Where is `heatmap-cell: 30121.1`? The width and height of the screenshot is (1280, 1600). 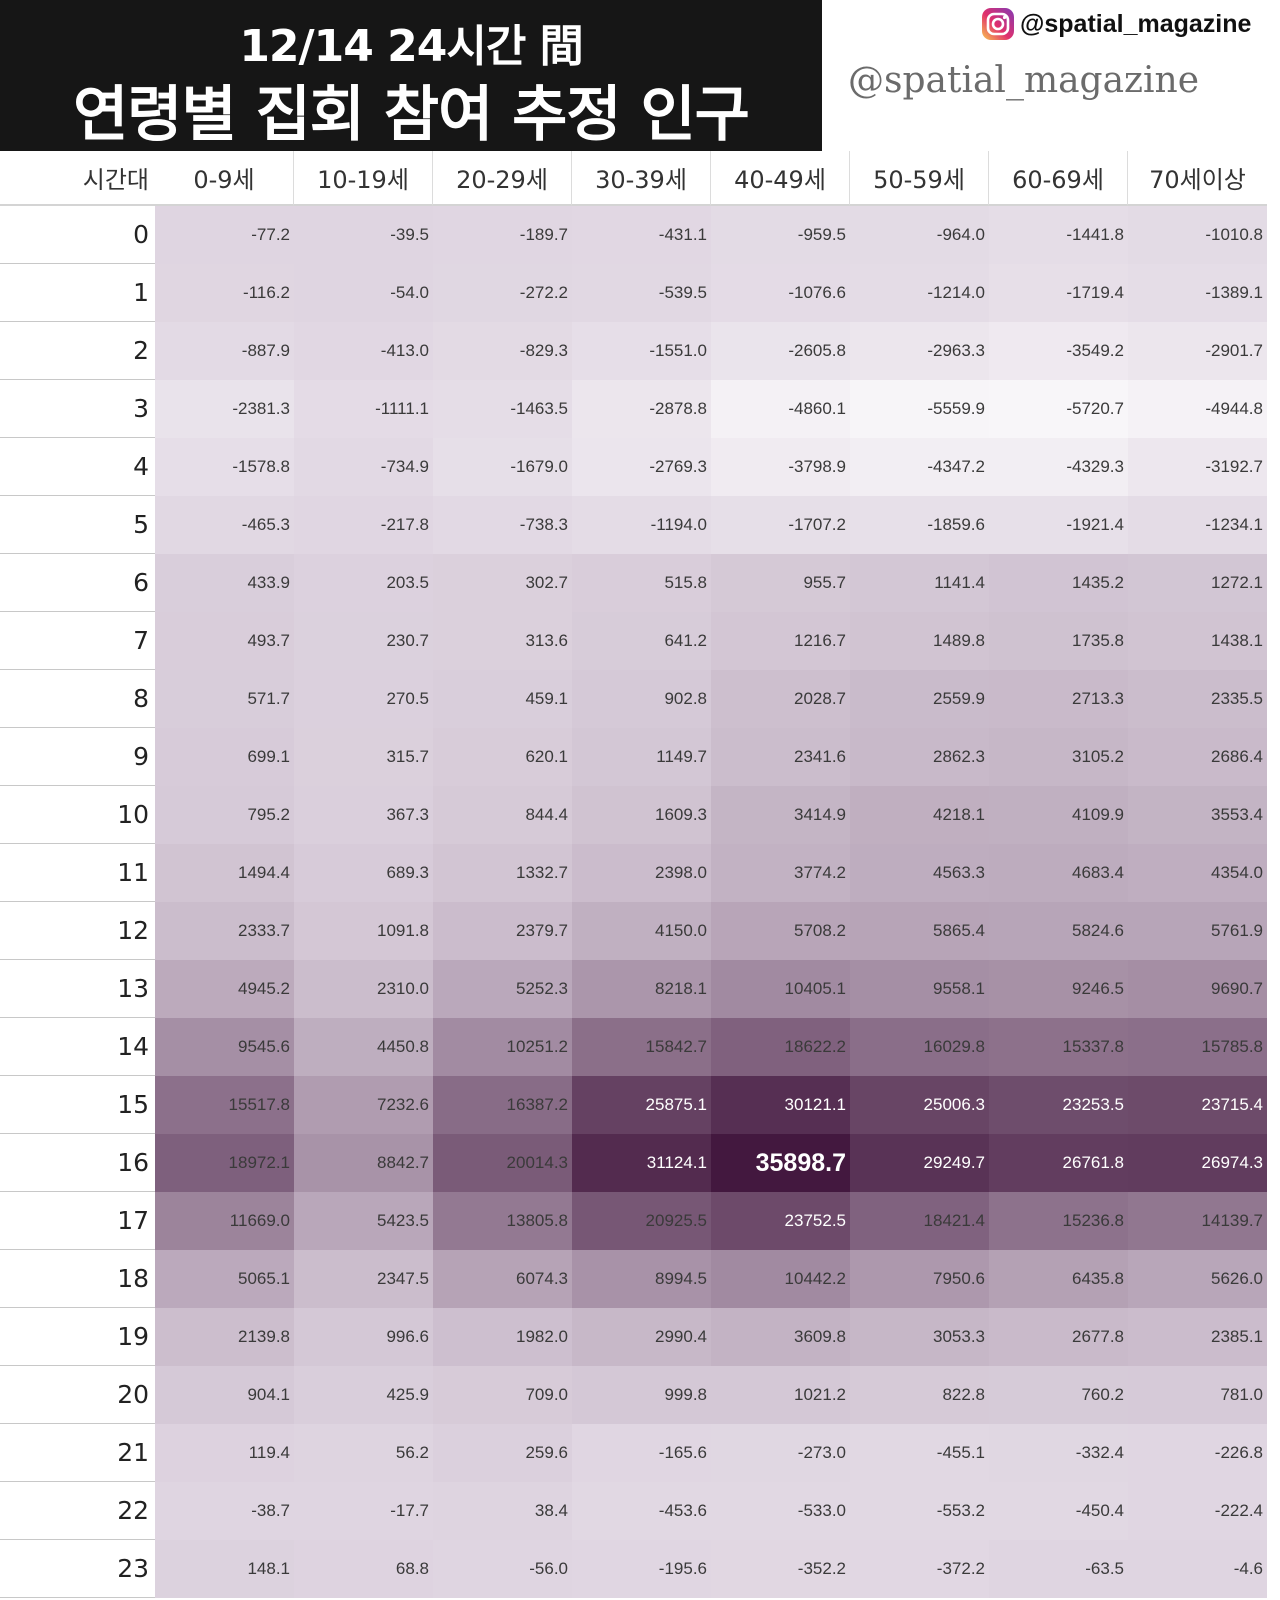
heatmap-cell: 30121.1 is located at coordinates (780, 1105).